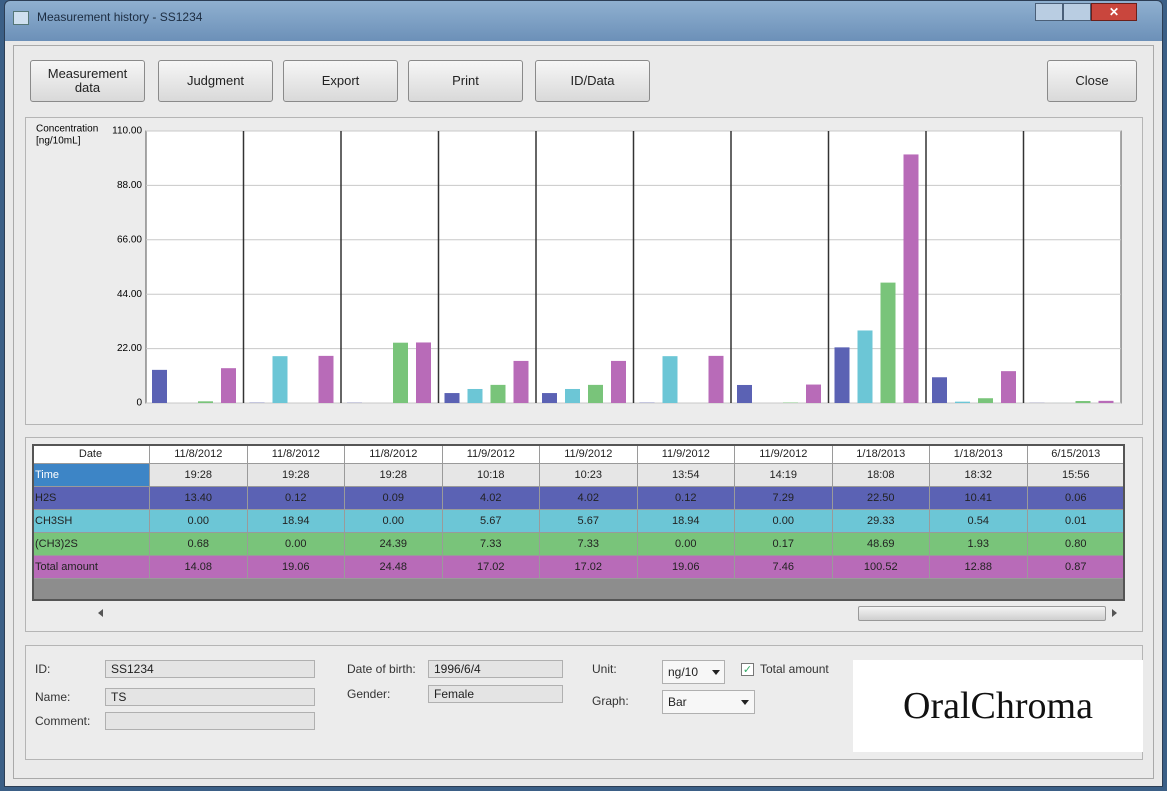  I want to click on maximize-button, so click(1077, 12).